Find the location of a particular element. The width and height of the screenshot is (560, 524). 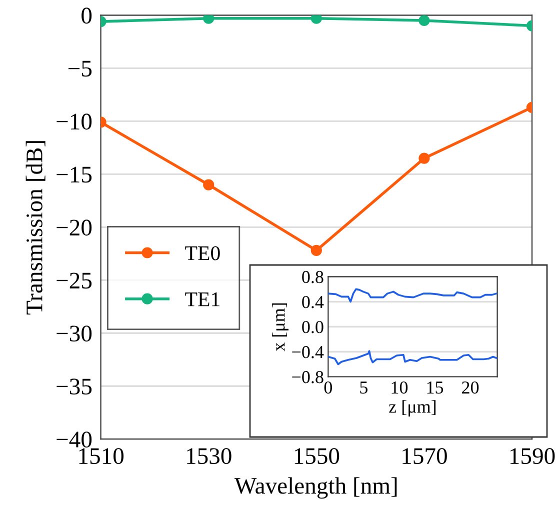

y-tick-label: −20 is located at coordinates (74, 228).